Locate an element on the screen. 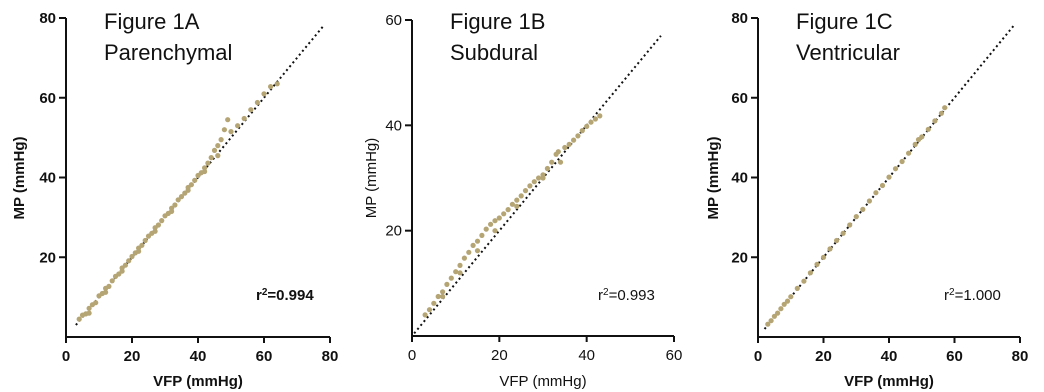 This screenshot has height=392, width=1044. panel-title-line1: Figure 1C is located at coordinates (844, 21).